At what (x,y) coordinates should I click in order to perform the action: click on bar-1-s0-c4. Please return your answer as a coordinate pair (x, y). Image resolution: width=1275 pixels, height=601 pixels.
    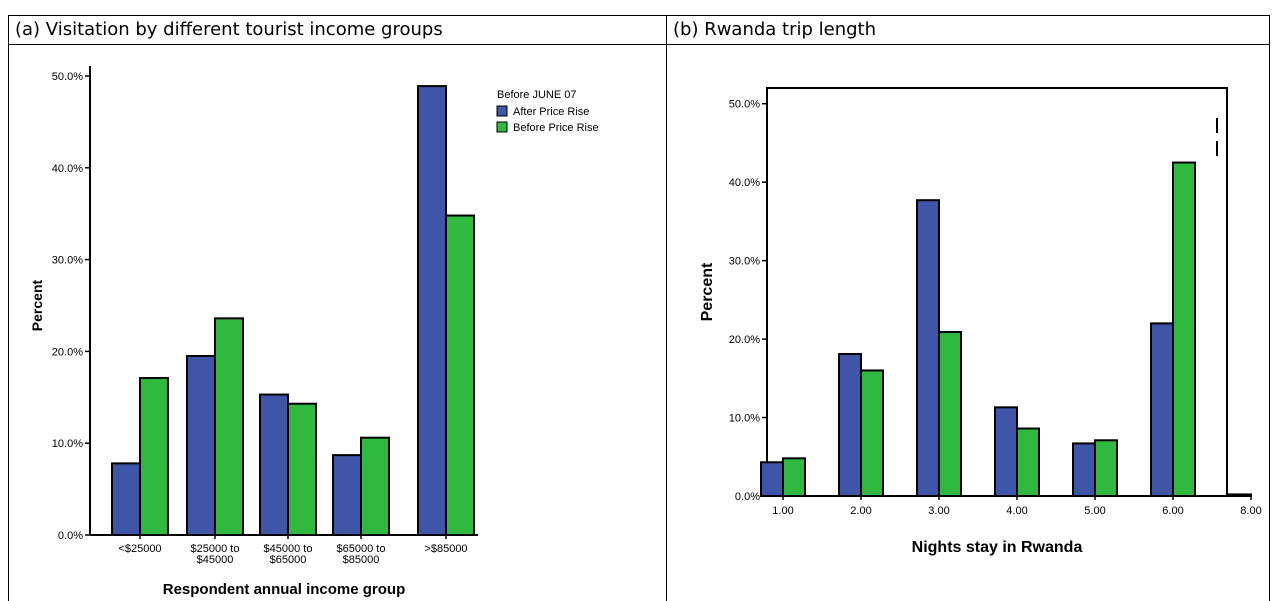
    Looking at the image, I should click on (1084, 469).